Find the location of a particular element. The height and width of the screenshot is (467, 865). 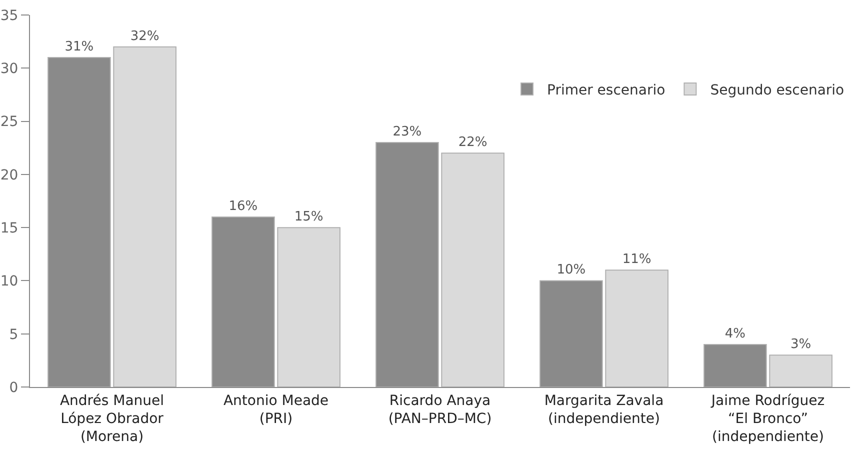

data-label: 11% is located at coordinates (637, 260).